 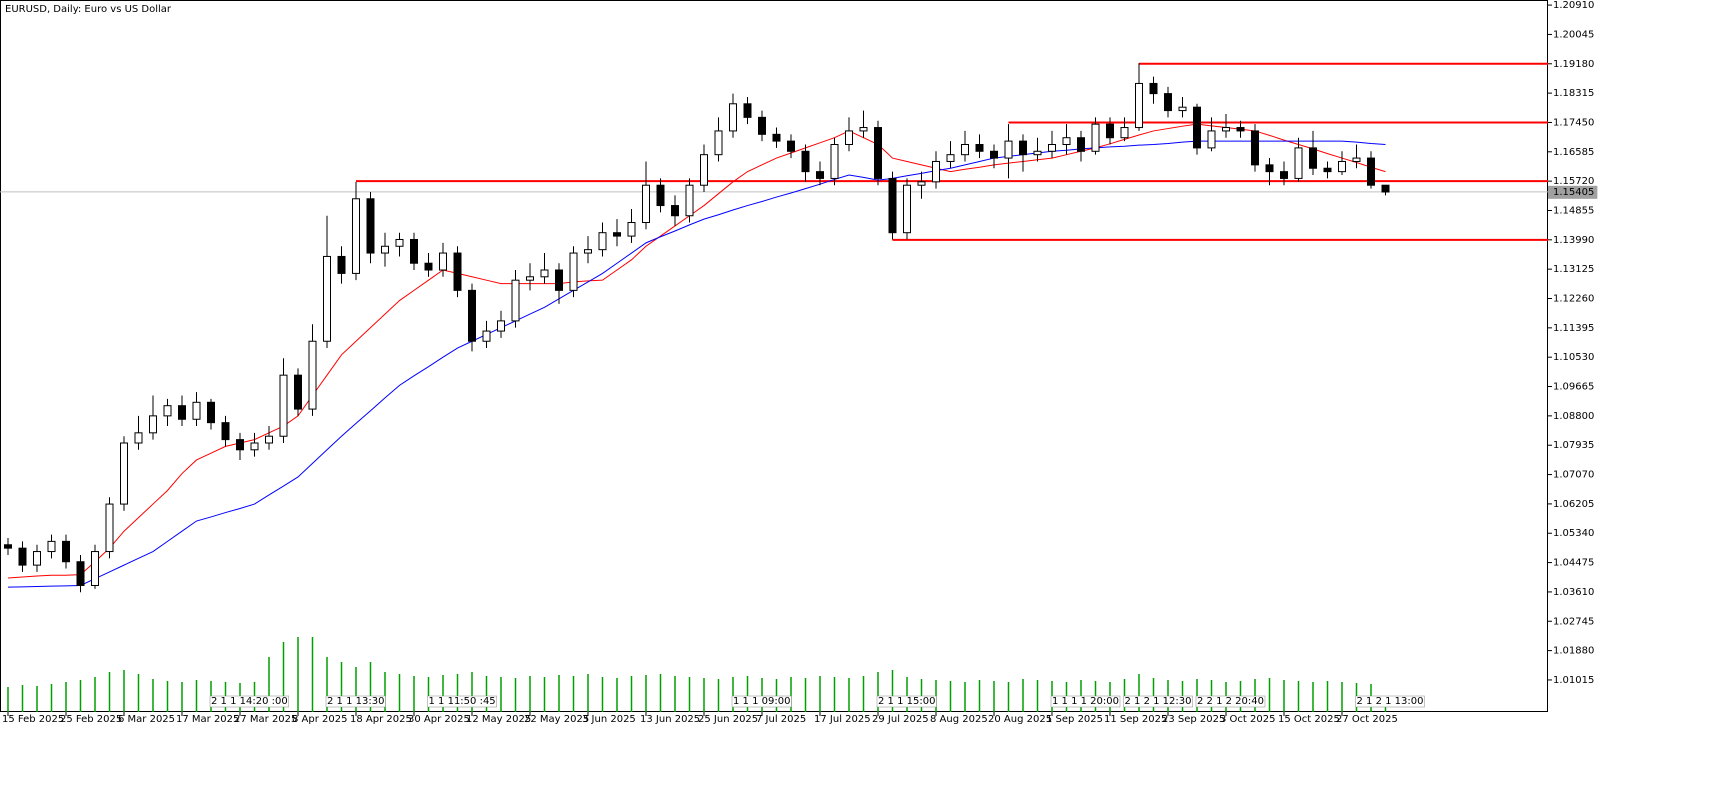 What do you see at coordinates (439, 719) in the screenshot?
I see `x-tick-label: 30 Apr 2025` at bounding box center [439, 719].